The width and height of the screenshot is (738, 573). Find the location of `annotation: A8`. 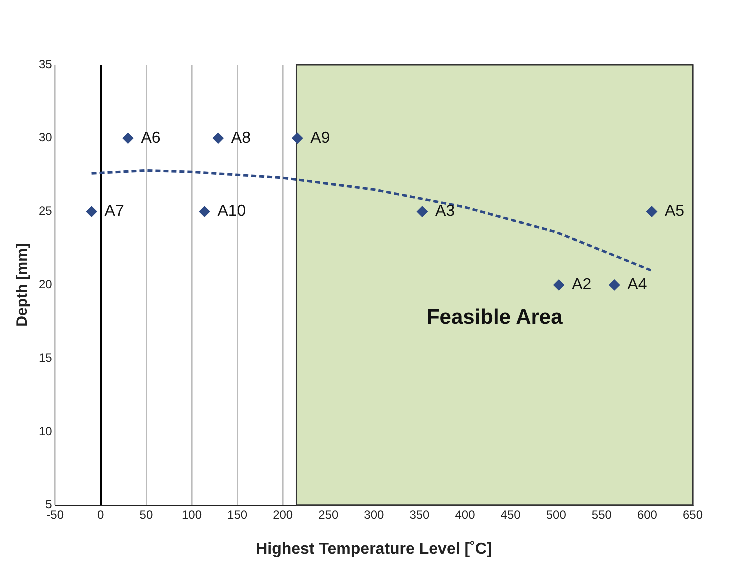

annotation: A8 is located at coordinates (241, 138).